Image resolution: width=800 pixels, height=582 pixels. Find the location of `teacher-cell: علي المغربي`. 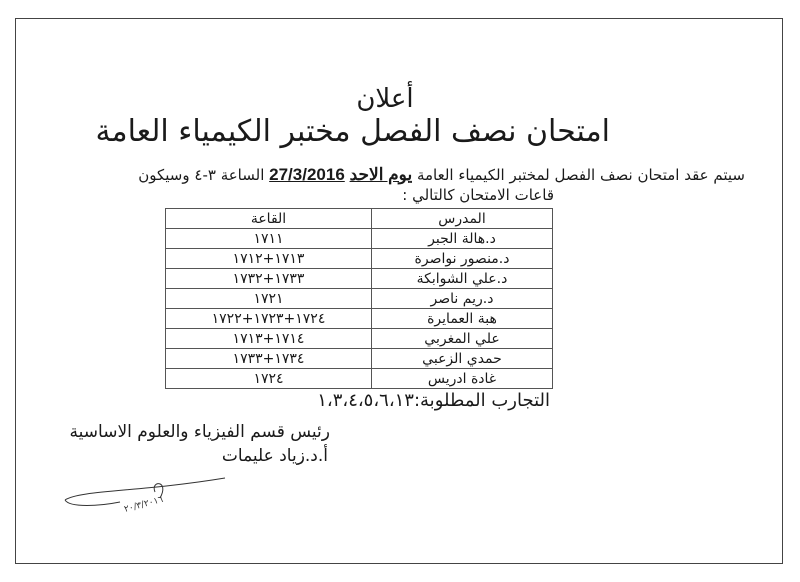

teacher-cell: علي المغربي is located at coordinates (462, 338).